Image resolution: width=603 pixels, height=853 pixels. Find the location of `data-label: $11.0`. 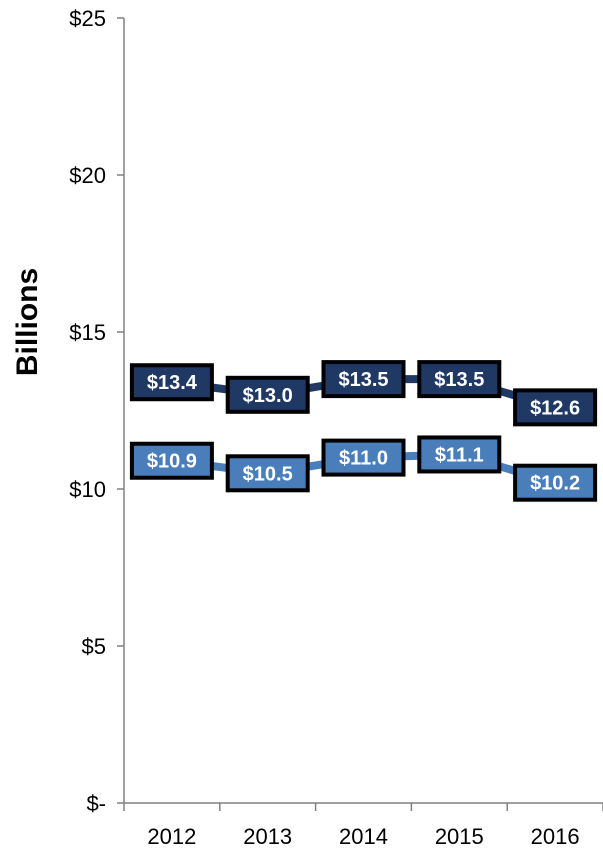

data-label: $11.0 is located at coordinates (363, 459).